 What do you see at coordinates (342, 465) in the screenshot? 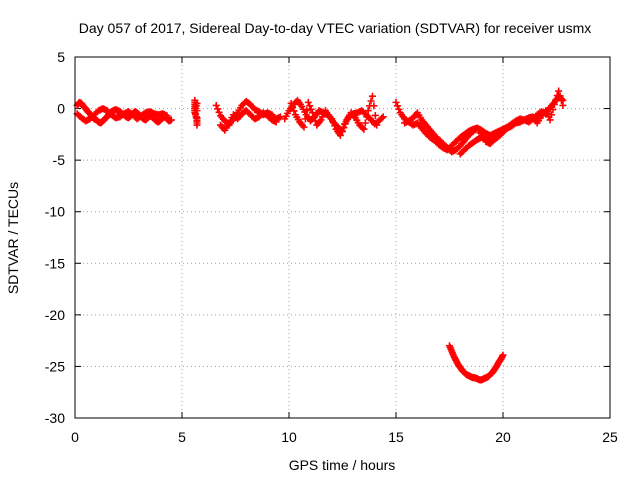
I see `x-axis-label: GPS time / hours` at bounding box center [342, 465].